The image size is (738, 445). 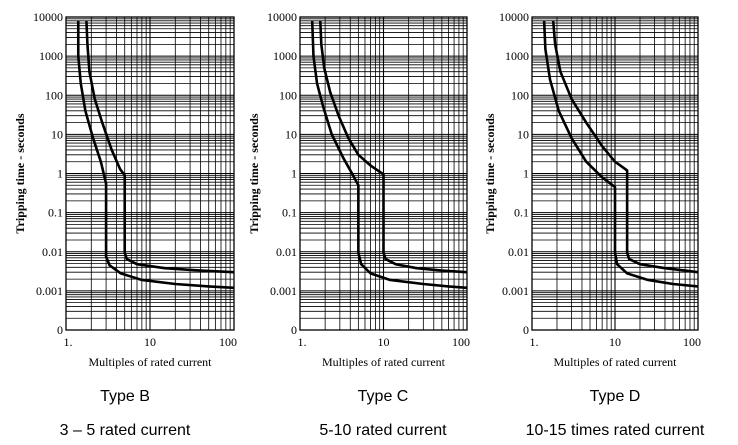 I want to click on chart-type-subtitle: 5-10 rated current, so click(x=383, y=430).